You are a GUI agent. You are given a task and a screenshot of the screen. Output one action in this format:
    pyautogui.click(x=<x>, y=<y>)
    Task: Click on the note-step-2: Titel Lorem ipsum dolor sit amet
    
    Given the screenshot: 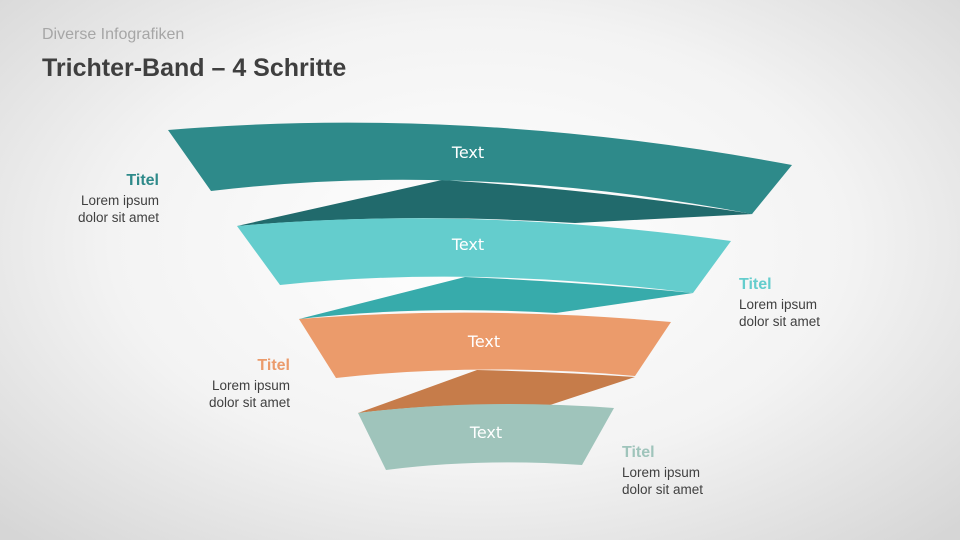 What is the action you would take?
    pyautogui.click(x=779, y=303)
    